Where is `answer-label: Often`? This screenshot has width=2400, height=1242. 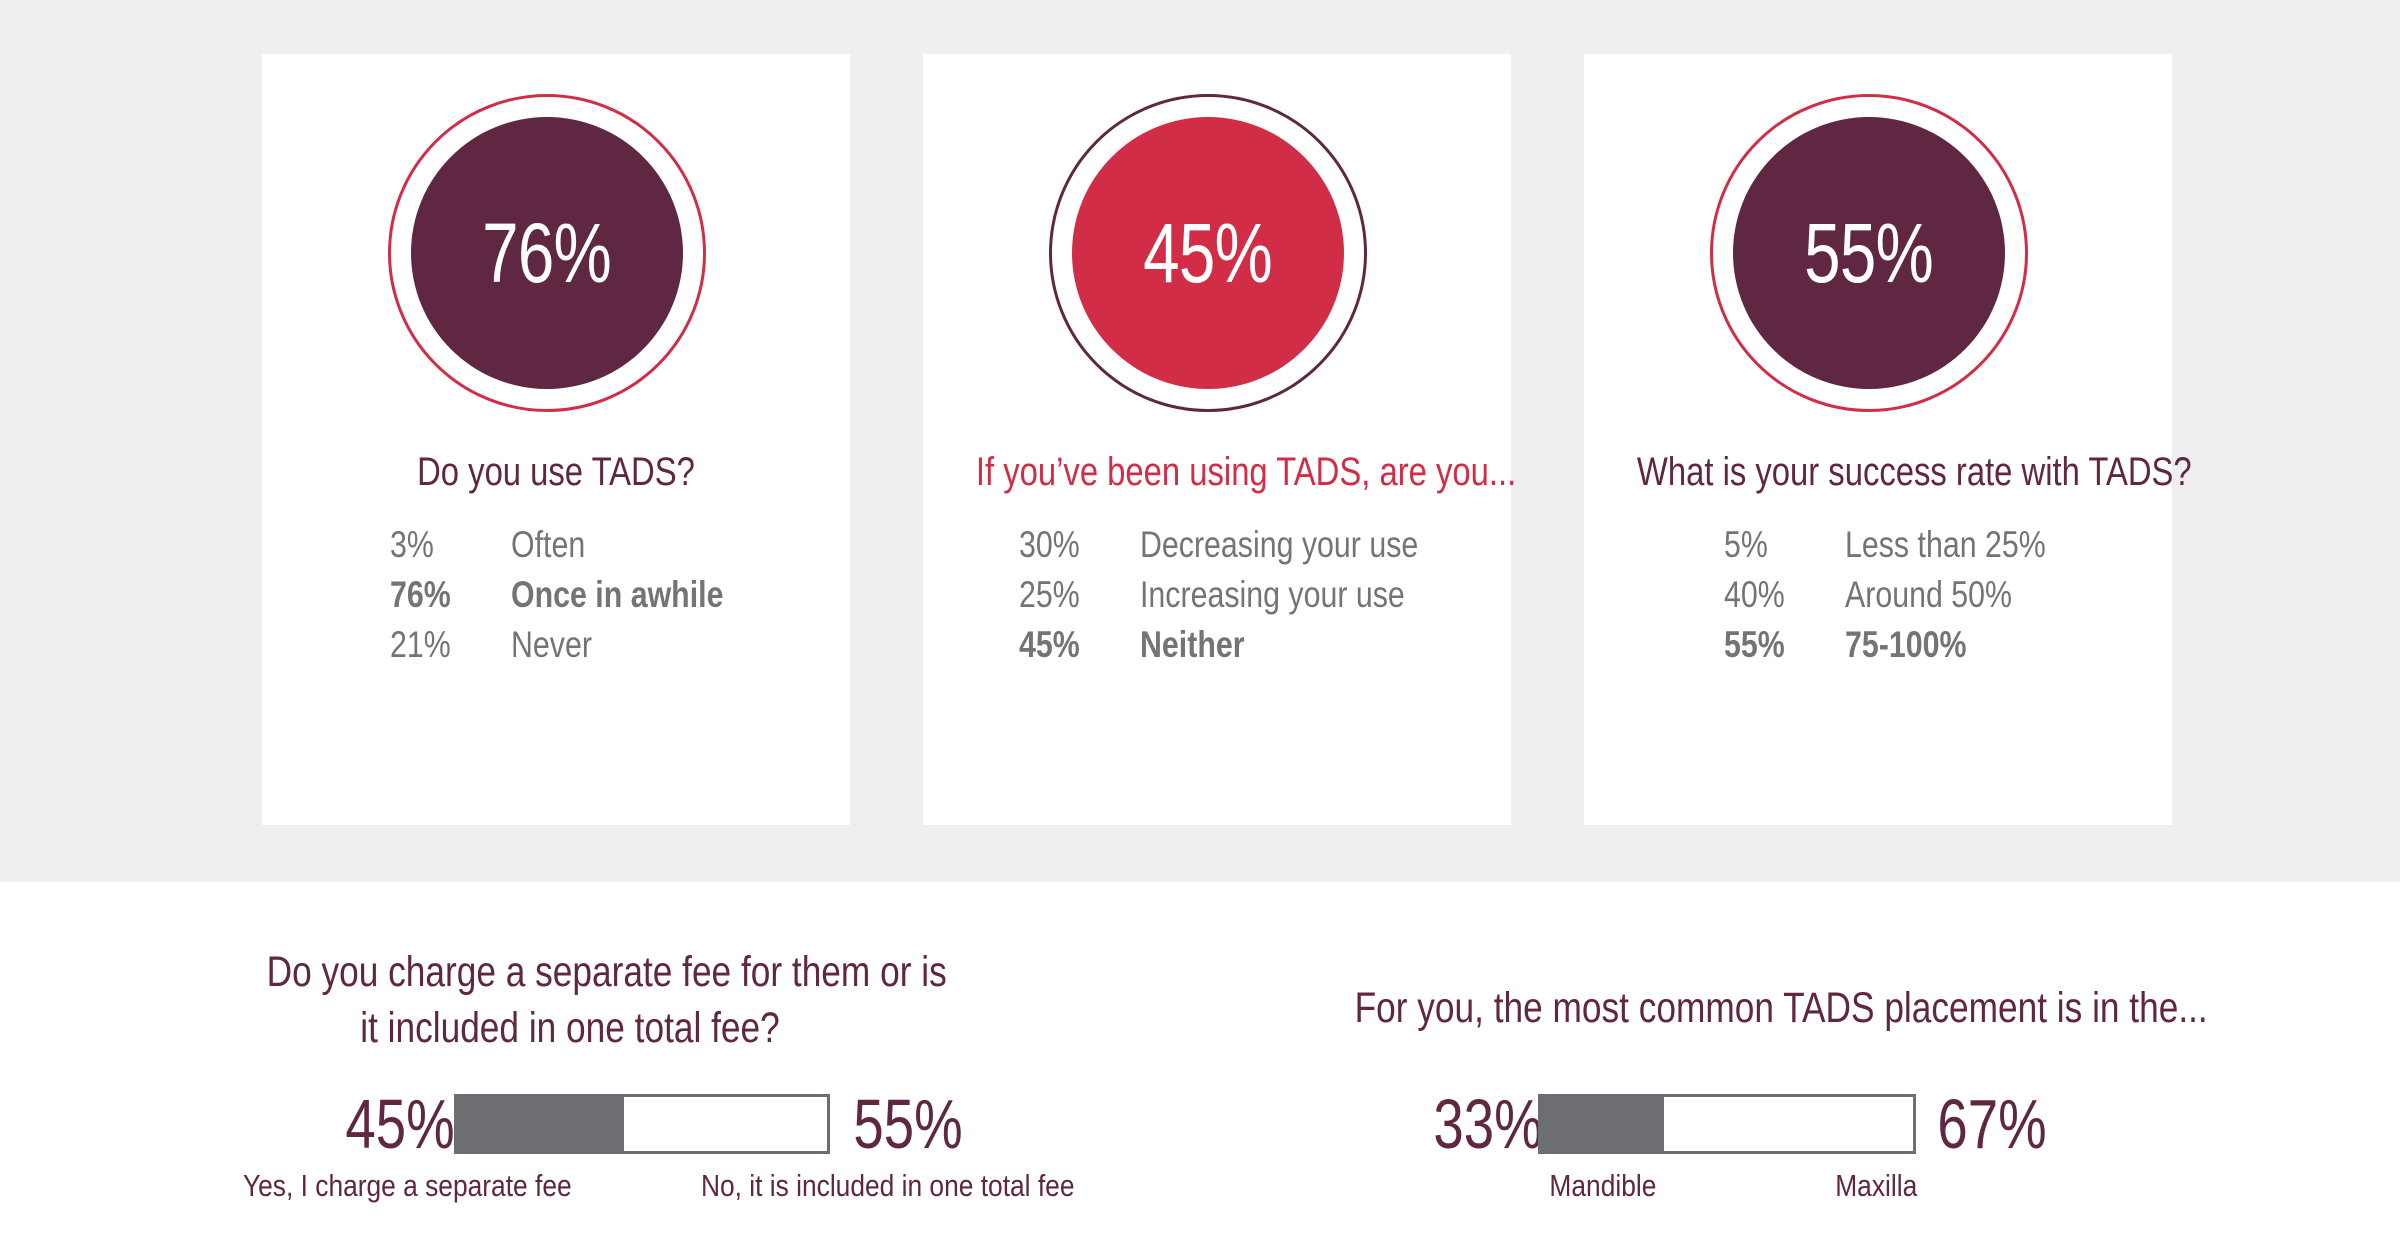 answer-label: Often is located at coordinates (548, 544).